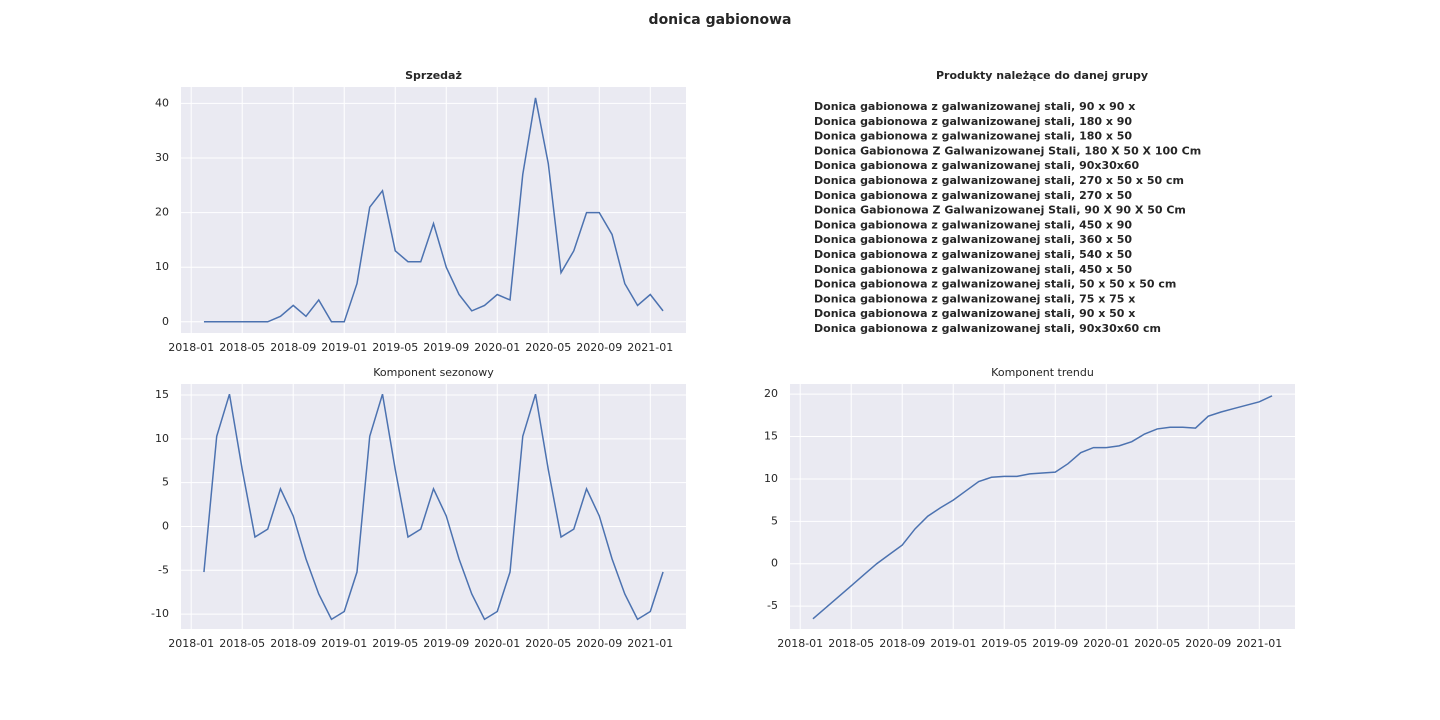 This screenshot has height=720, width=1440. Describe the element at coordinates (162, 157) in the screenshot. I see `y-tick-label: 30` at that location.